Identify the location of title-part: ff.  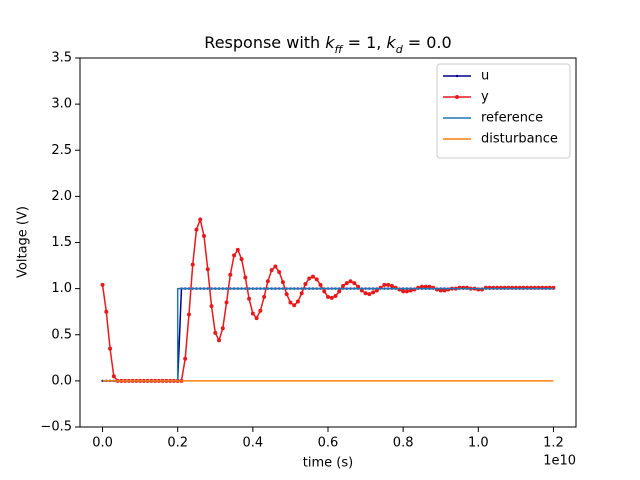
(339, 49).